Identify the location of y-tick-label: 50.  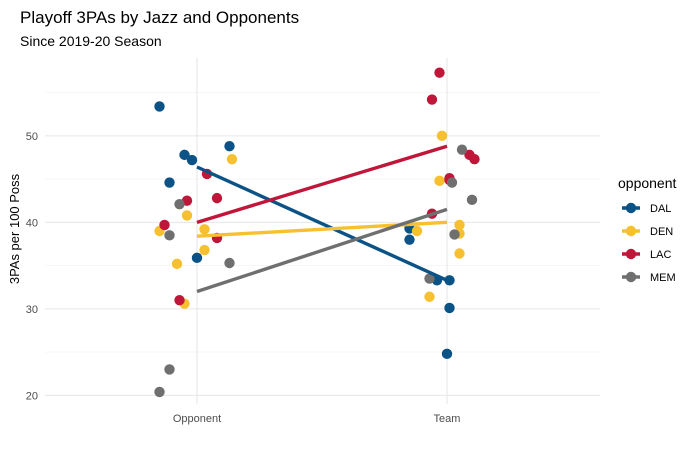
(32, 137).